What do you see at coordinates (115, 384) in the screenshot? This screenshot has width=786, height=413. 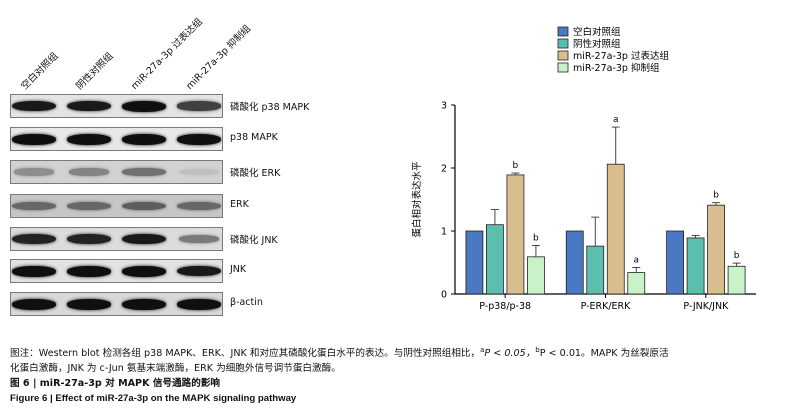 I see `figure-title-cn: 图 6 | miR-27a-3p 对 MAPK 信号通路的影响` at bounding box center [115, 384].